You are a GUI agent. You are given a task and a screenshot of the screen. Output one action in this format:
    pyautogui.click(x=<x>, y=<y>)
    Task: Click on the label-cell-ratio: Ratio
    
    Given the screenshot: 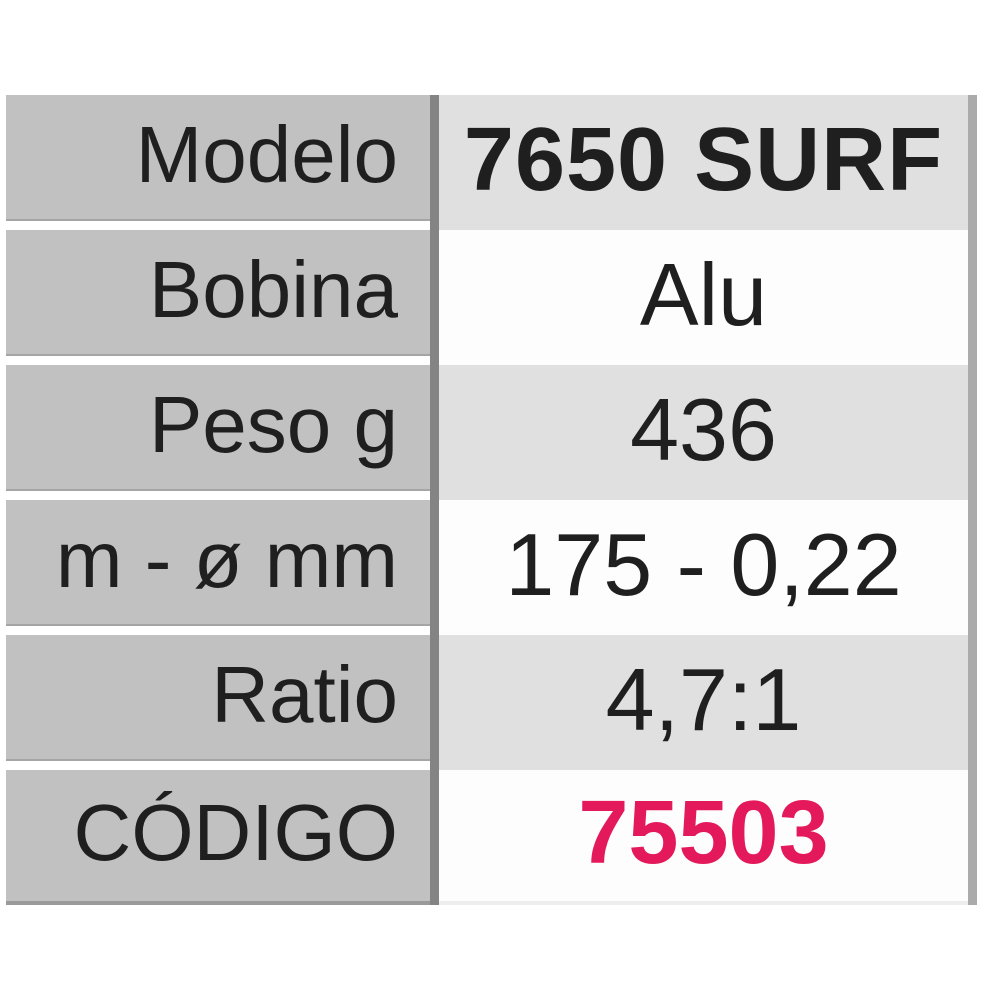 What is the action you would take?
    pyautogui.click(x=218, y=702)
    